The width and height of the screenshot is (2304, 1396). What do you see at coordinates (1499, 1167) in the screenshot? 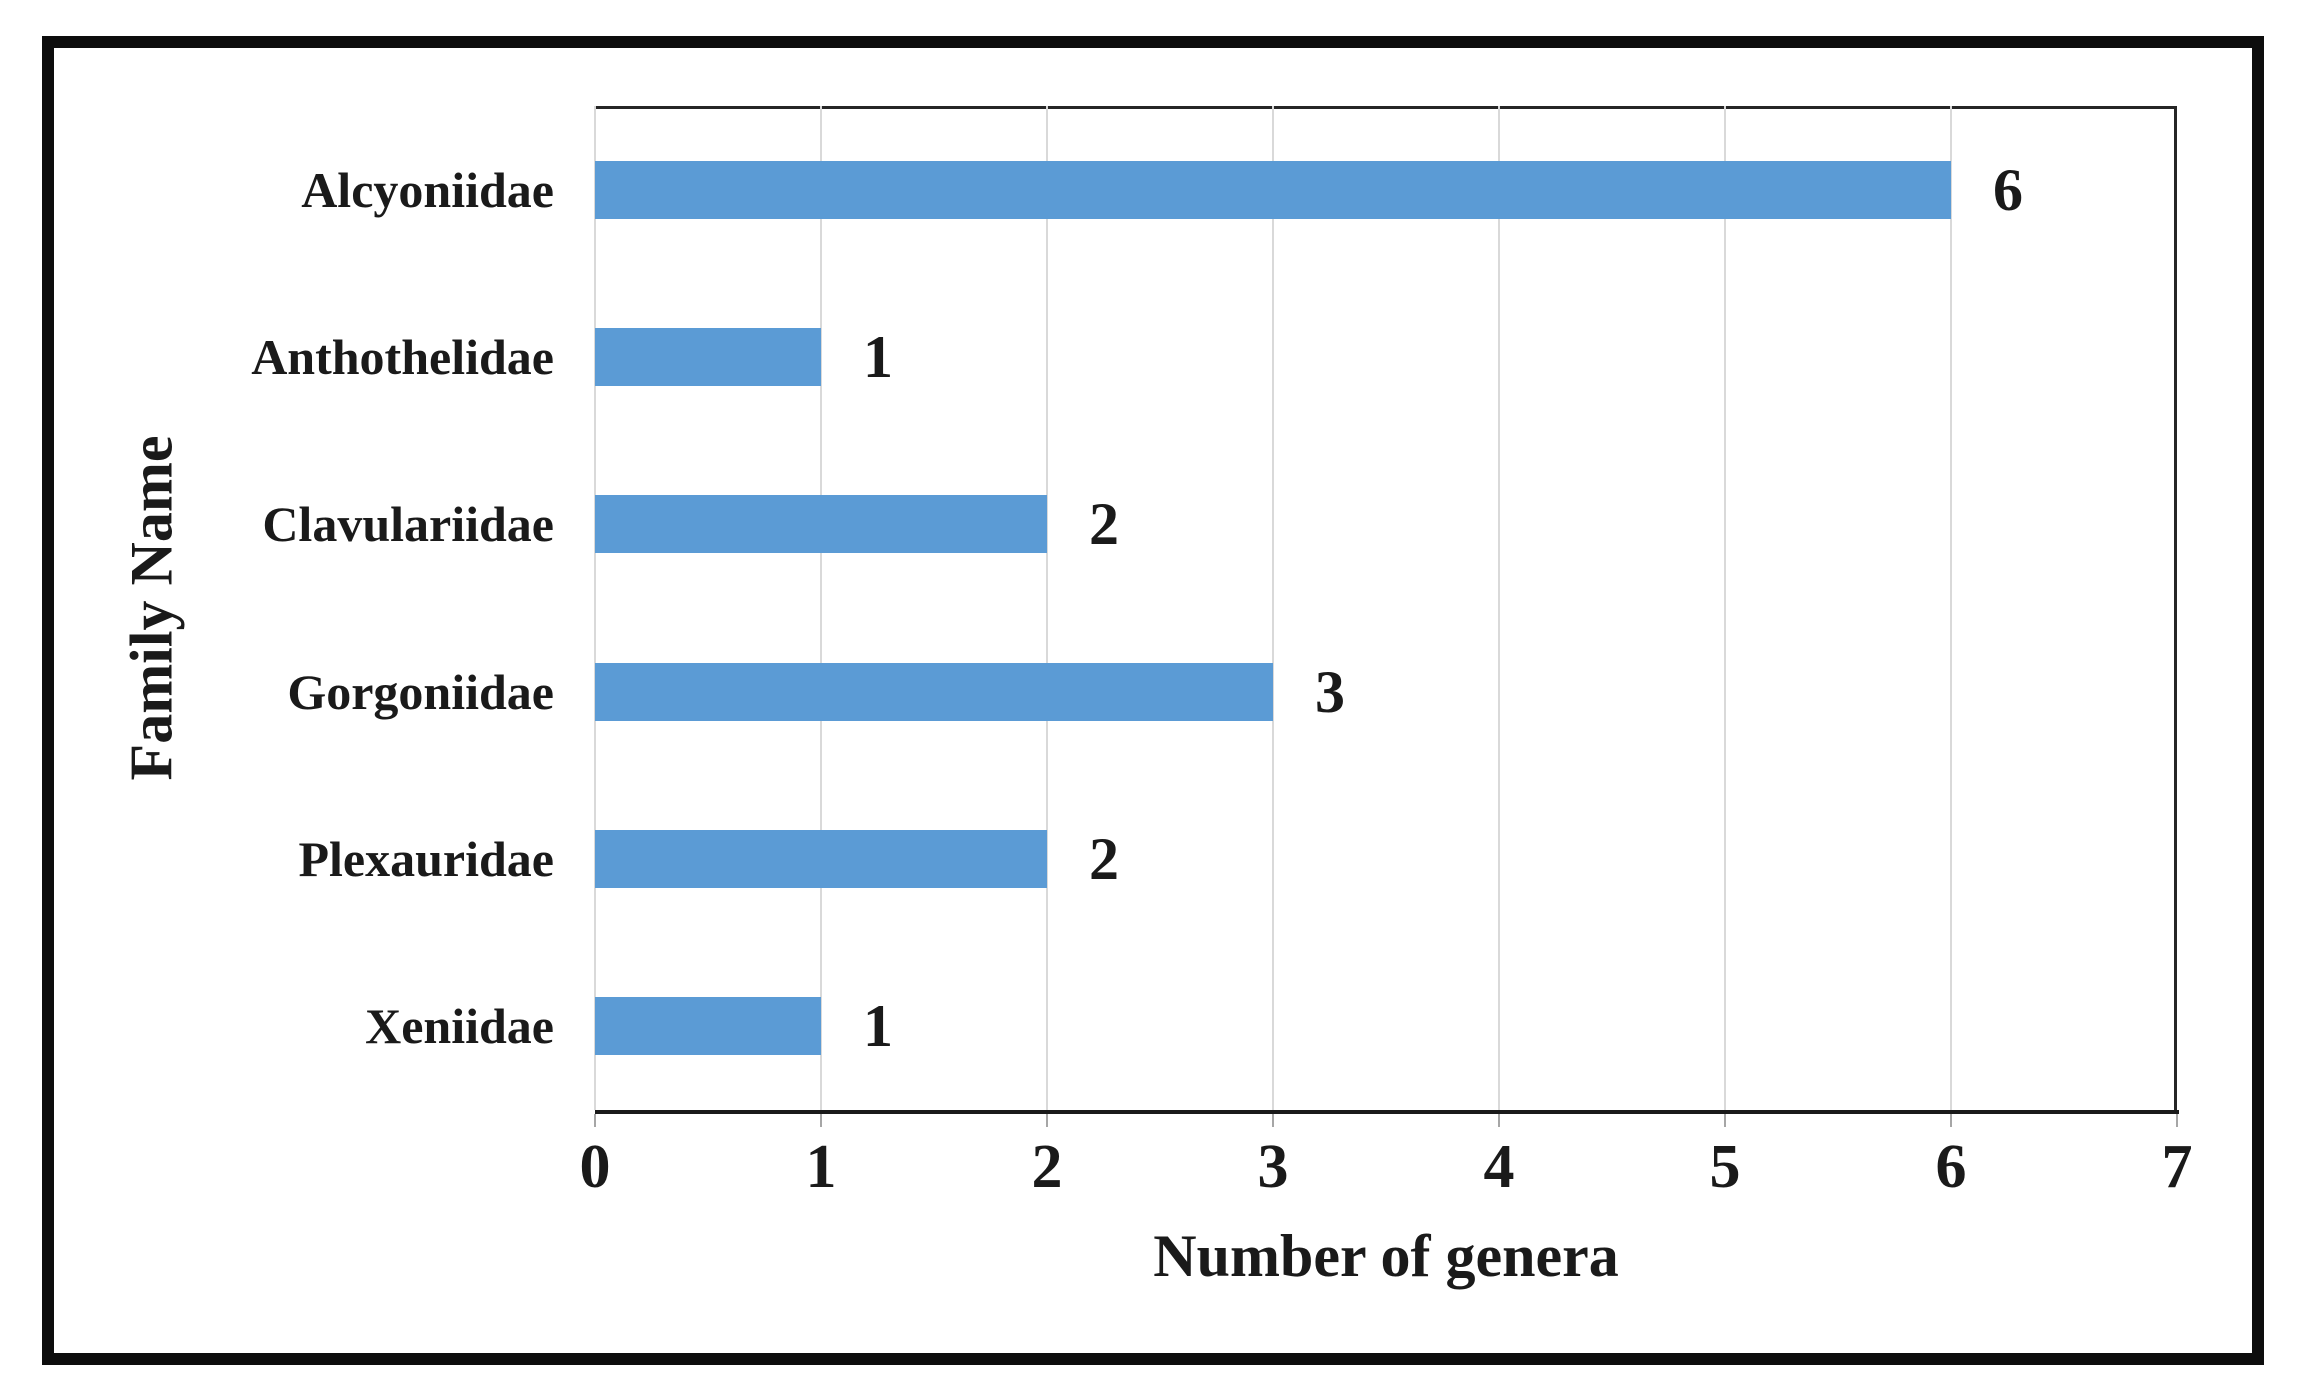
I see `x-tick-label-4: 4` at bounding box center [1499, 1167].